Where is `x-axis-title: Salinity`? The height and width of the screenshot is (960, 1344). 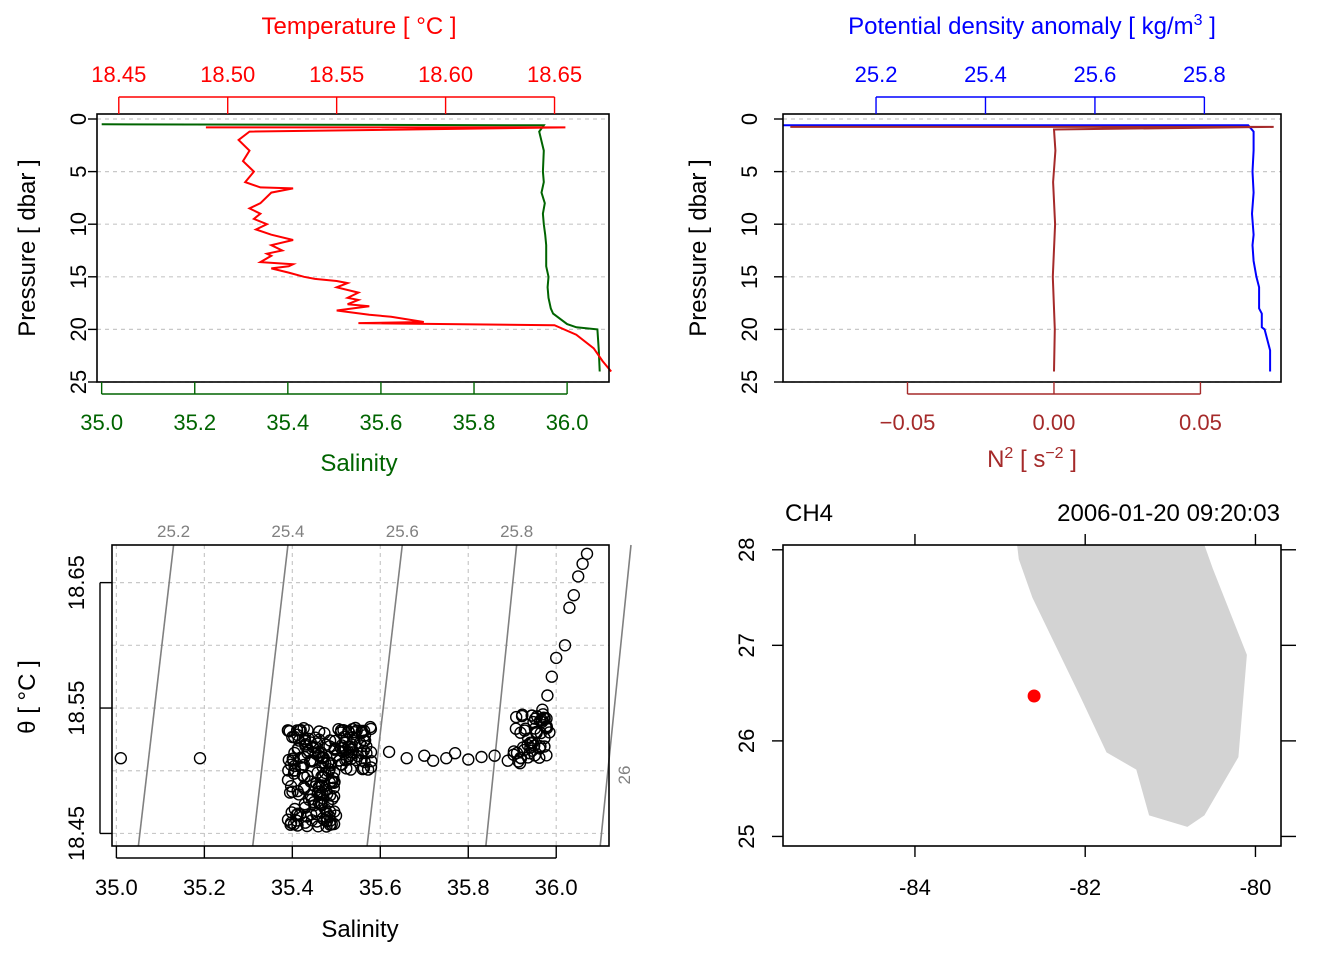
x-axis-title: Salinity is located at coordinates (359, 929).